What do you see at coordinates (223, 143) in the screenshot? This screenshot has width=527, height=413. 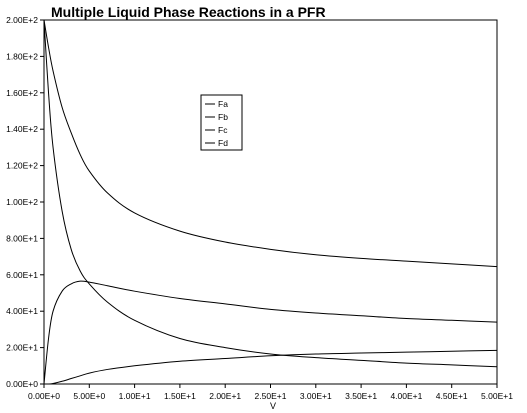 I see `legend-label-fd: Fd` at bounding box center [223, 143].